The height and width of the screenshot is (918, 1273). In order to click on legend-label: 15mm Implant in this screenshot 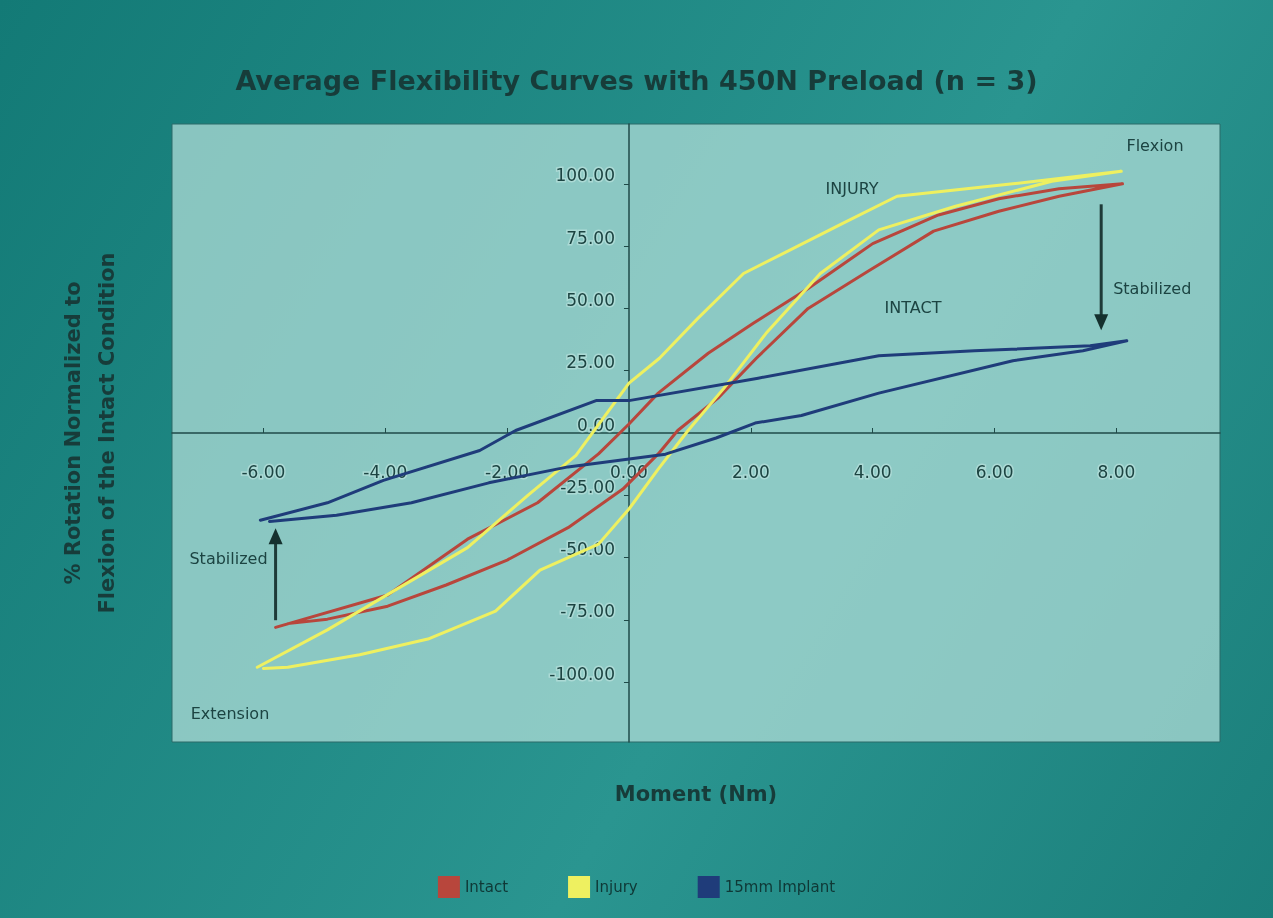, I will do `click(780, 887)`.